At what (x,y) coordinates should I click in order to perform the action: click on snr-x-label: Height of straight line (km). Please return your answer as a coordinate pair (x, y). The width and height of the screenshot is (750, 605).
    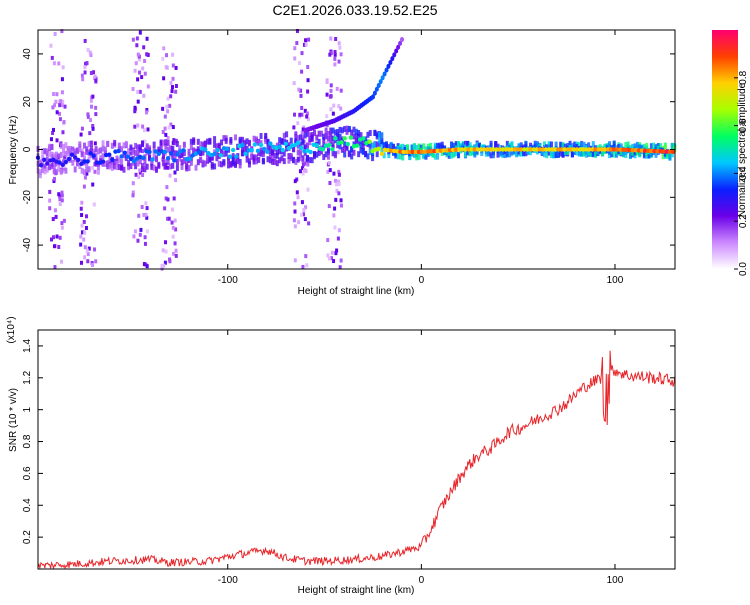
    Looking at the image, I should click on (356, 590).